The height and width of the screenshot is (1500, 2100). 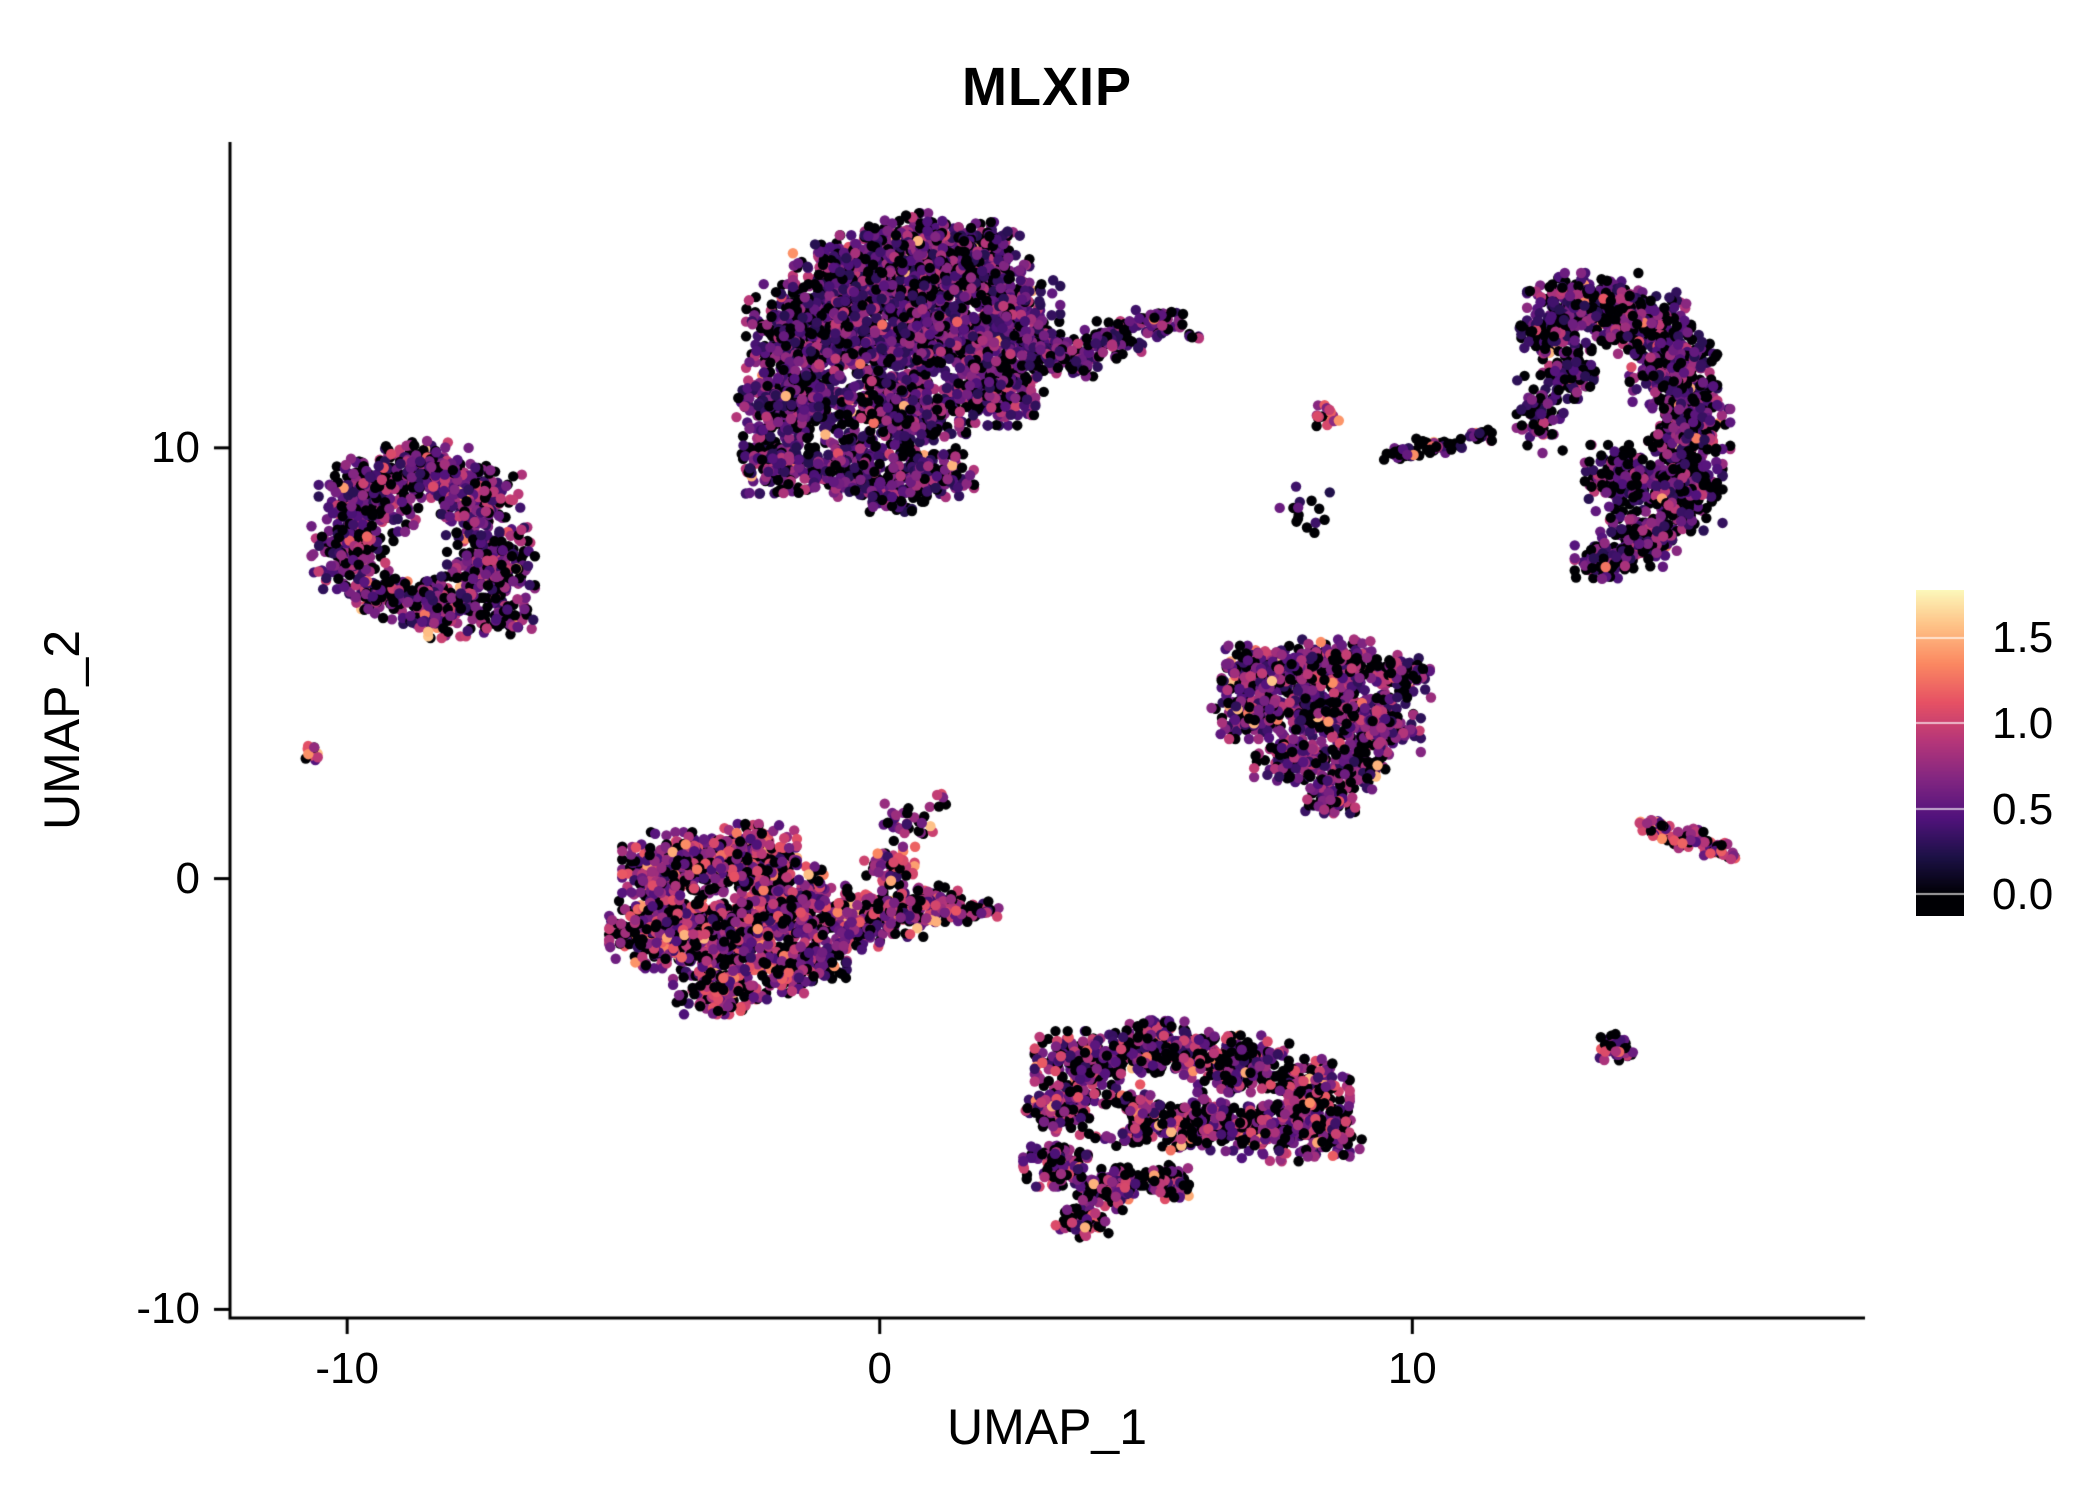 What do you see at coordinates (1412, 1368) in the screenshot?
I see `x-tick-label: 10` at bounding box center [1412, 1368].